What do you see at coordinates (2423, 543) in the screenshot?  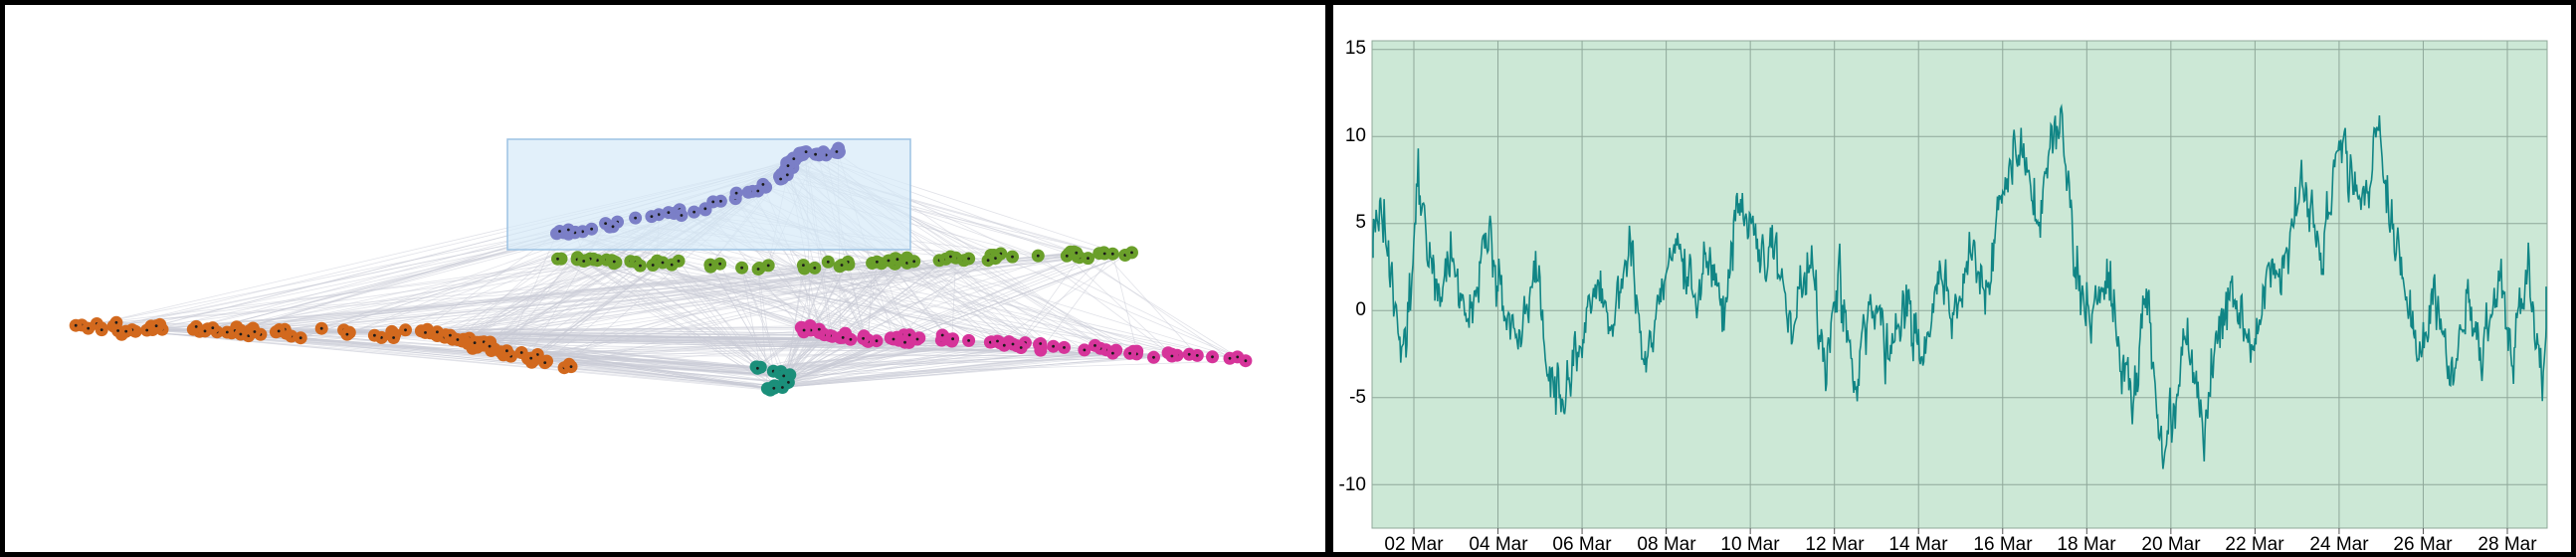 I see `x-tick-label: 26 Mar` at bounding box center [2423, 543].